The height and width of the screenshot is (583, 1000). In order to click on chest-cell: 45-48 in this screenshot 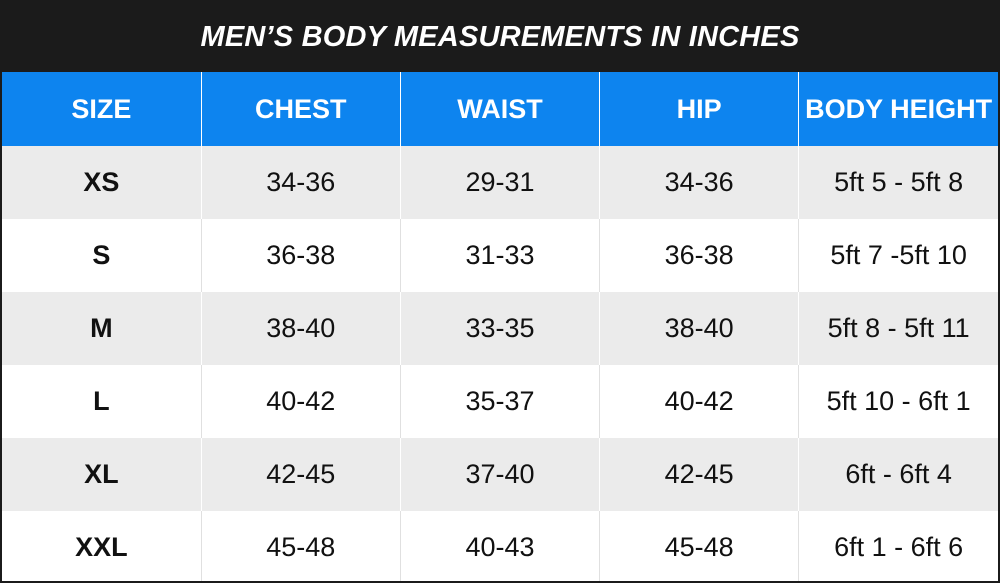, I will do `click(301, 546)`.